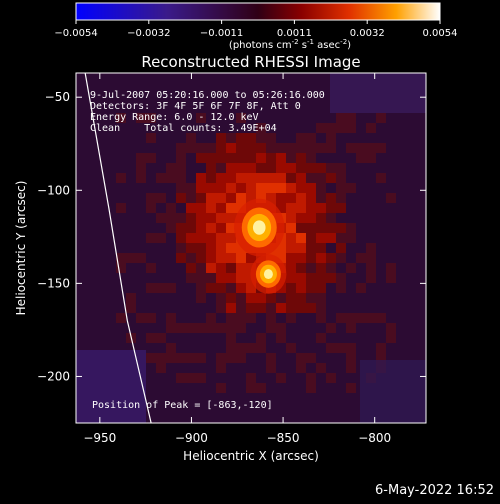 The image size is (500, 504). Describe the element at coordinates (256, 29) in the screenshot. I see `colorbar-ticks: −0.0054 −0.0032 −0.0011 0.0011 0.0032 0.0054` at that location.